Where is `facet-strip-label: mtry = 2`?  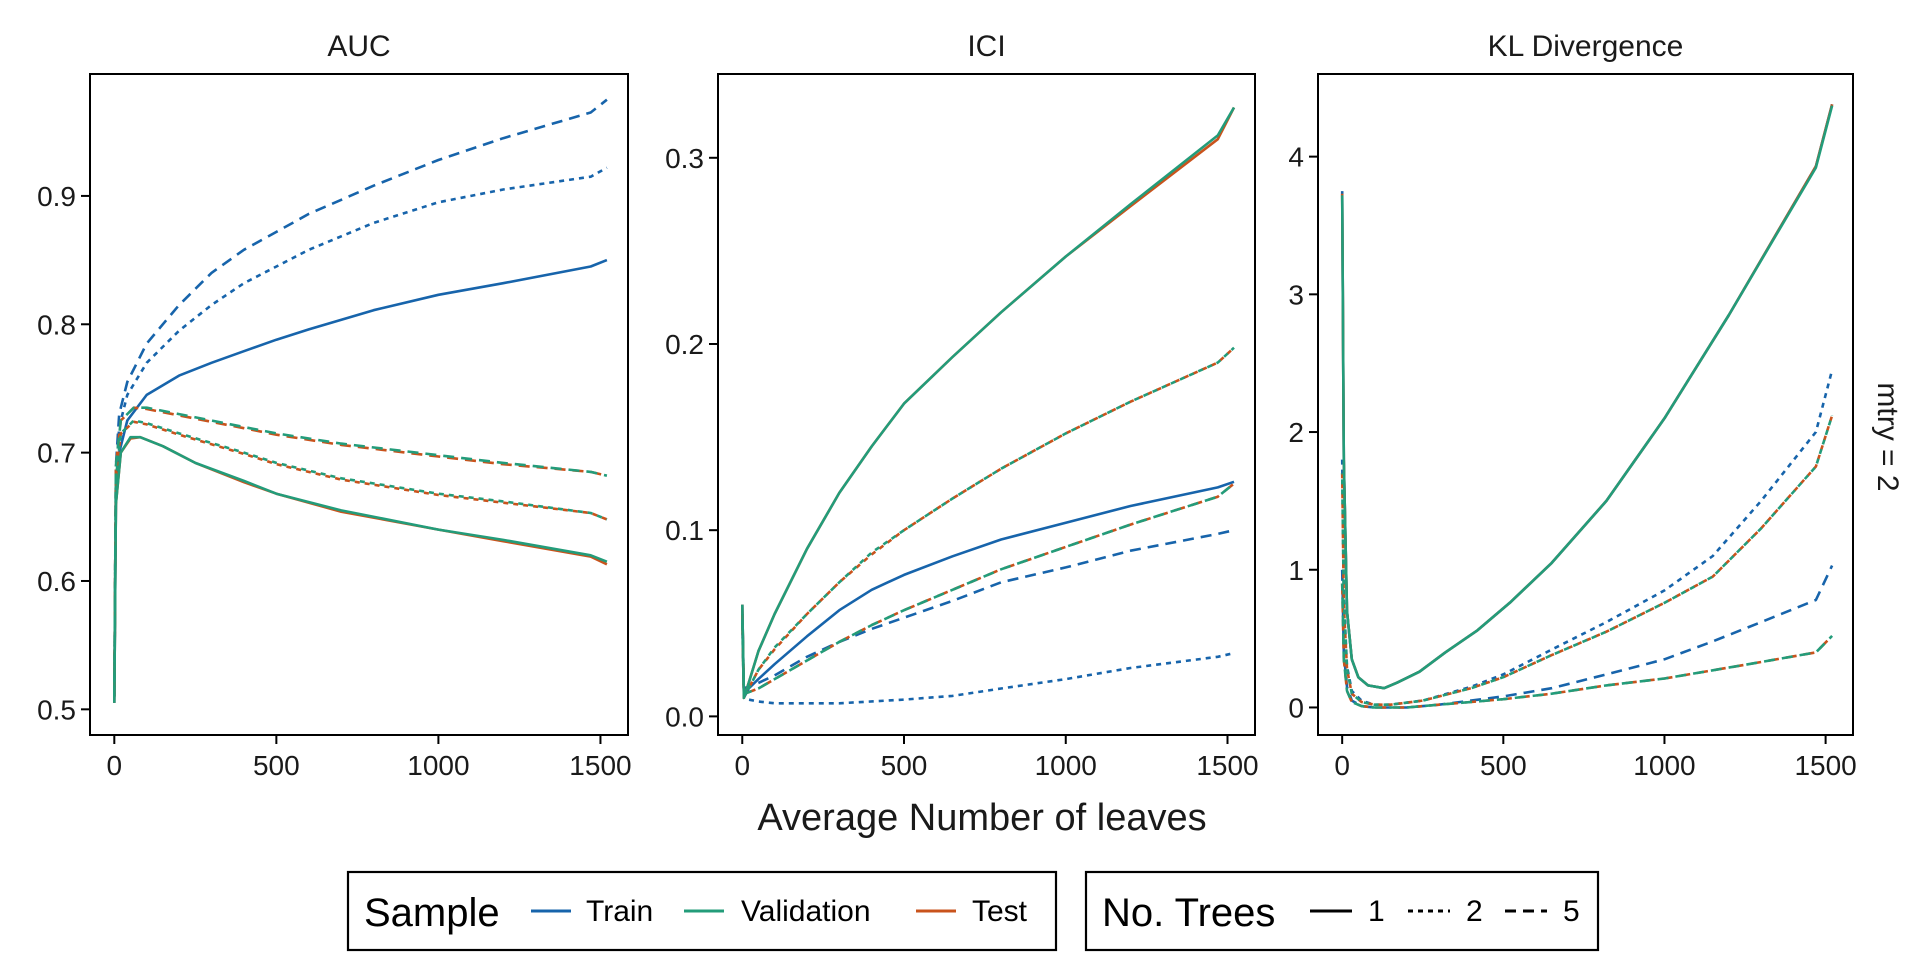
facet-strip-label: mtry = 2 is located at coordinates (1887, 436).